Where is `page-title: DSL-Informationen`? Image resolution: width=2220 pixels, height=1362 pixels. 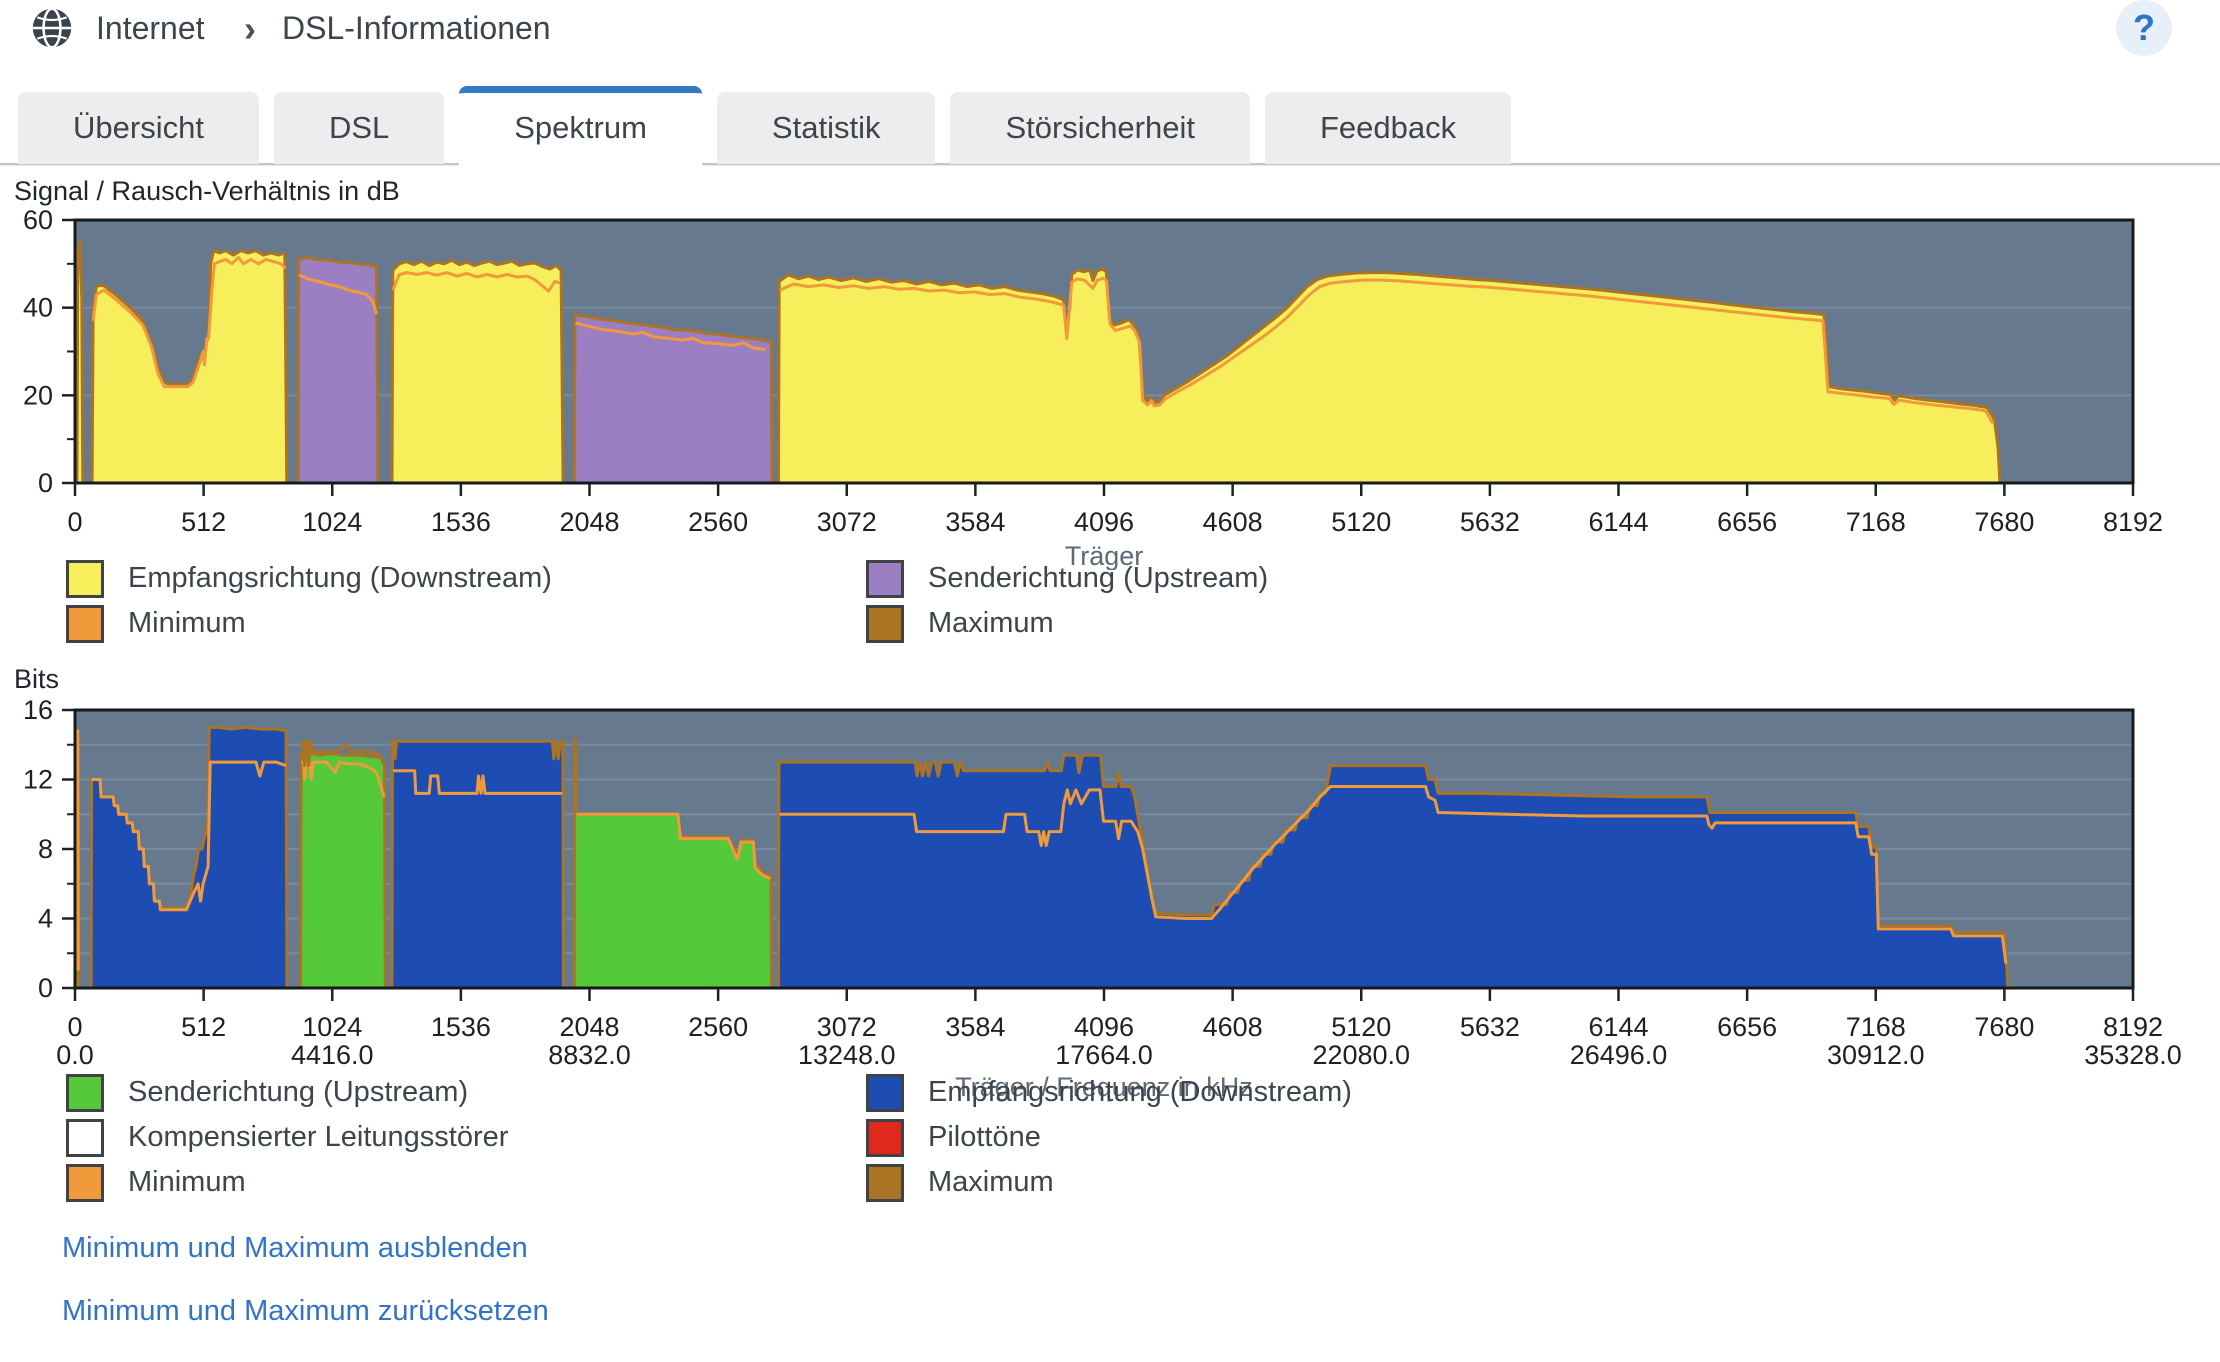
page-title: DSL-Informationen is located at coordinates (416, 28).